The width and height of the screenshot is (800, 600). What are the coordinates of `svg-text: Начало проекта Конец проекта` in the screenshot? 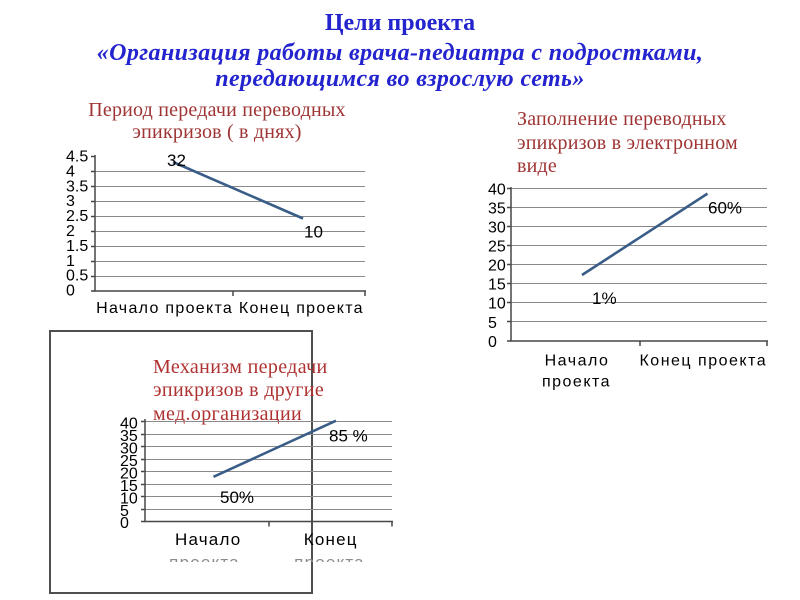 It's located at (230, 308).